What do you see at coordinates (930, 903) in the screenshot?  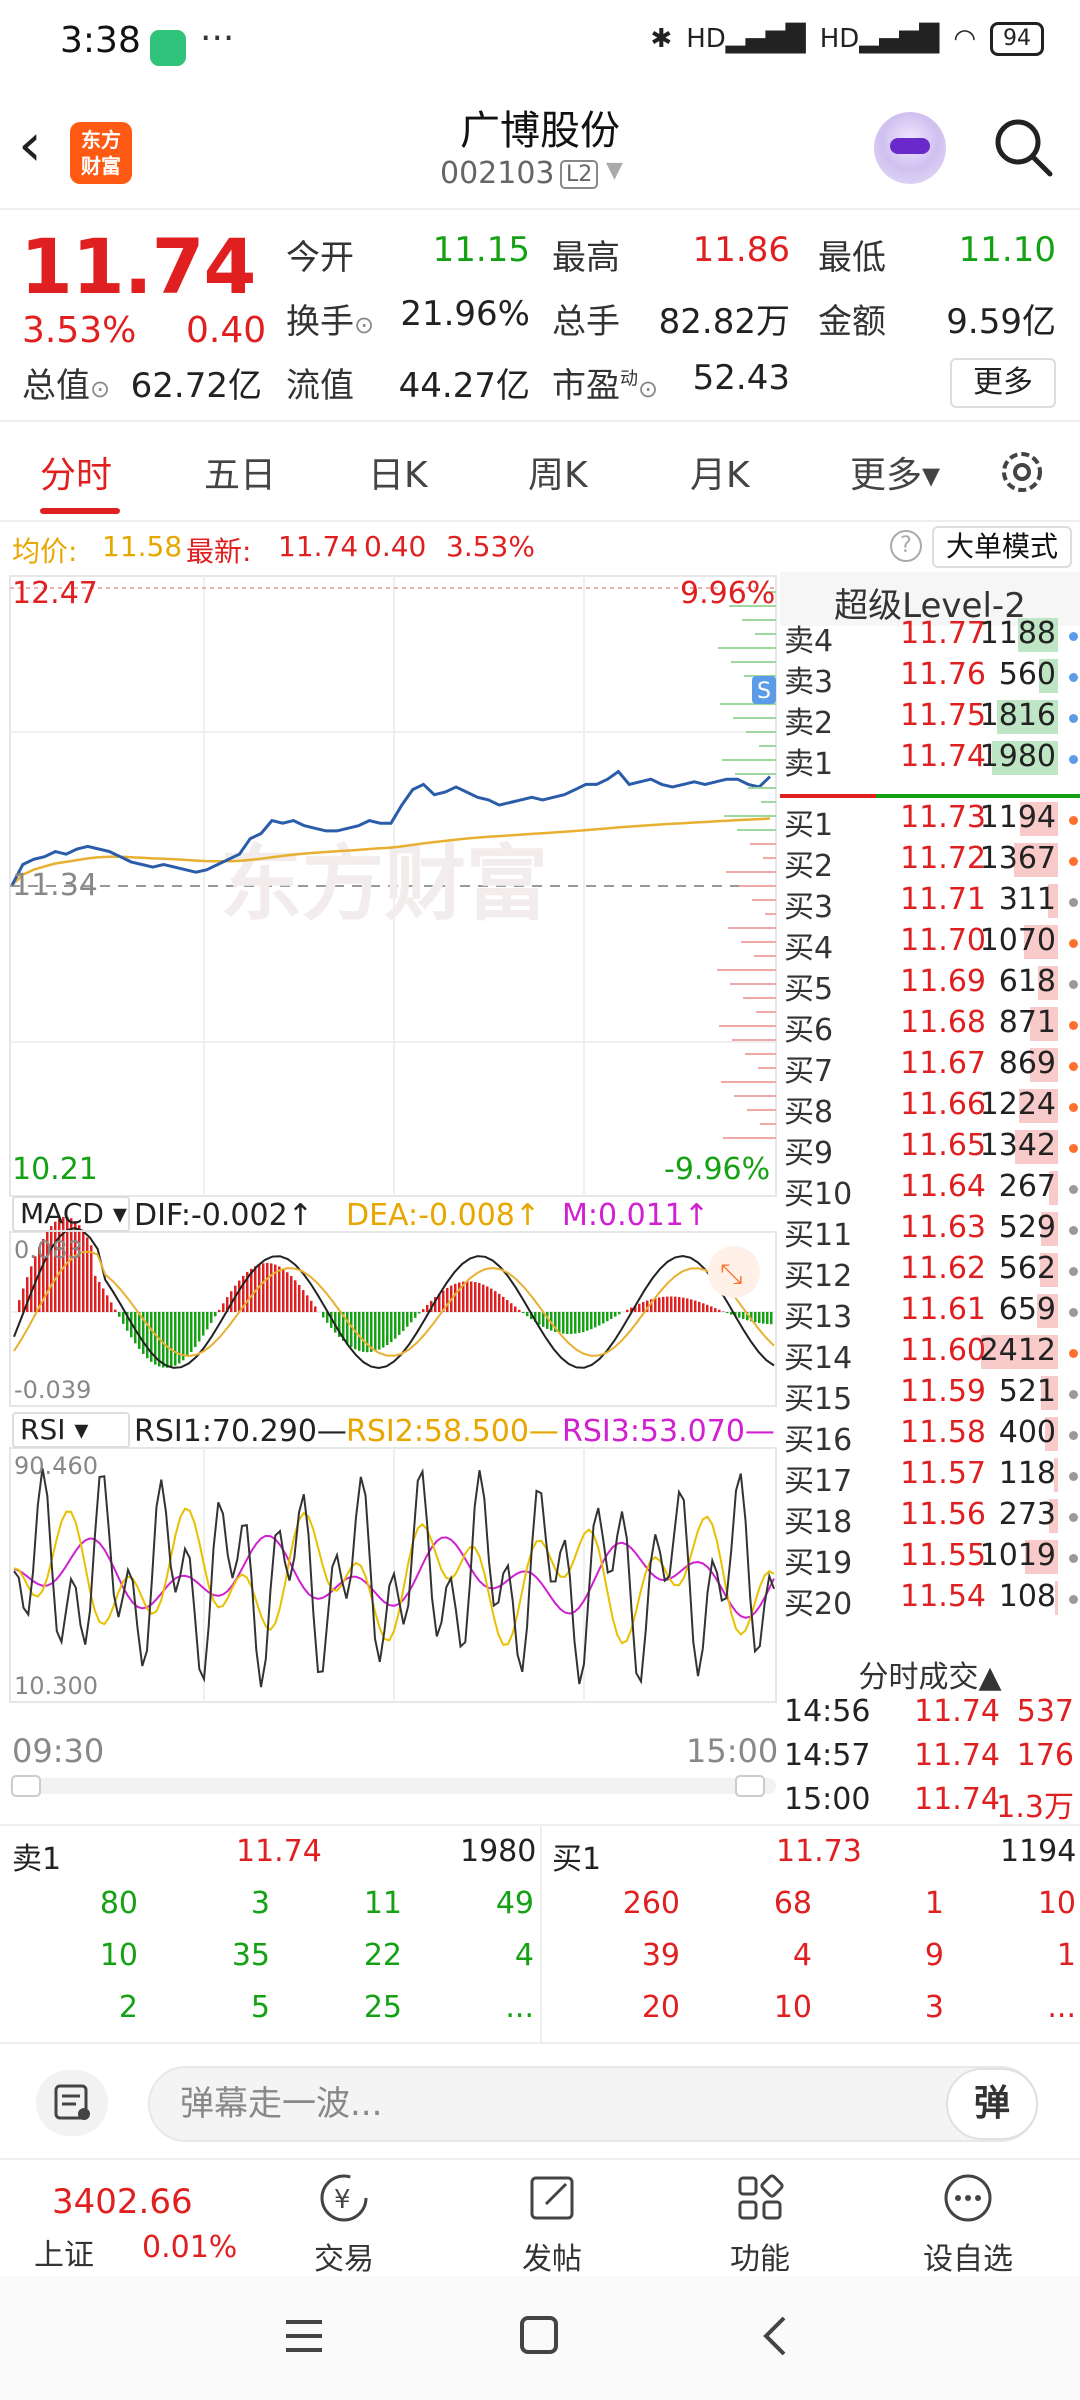 I see `bid-row: 买3 11.71 311` at bounding box center [930, 903].